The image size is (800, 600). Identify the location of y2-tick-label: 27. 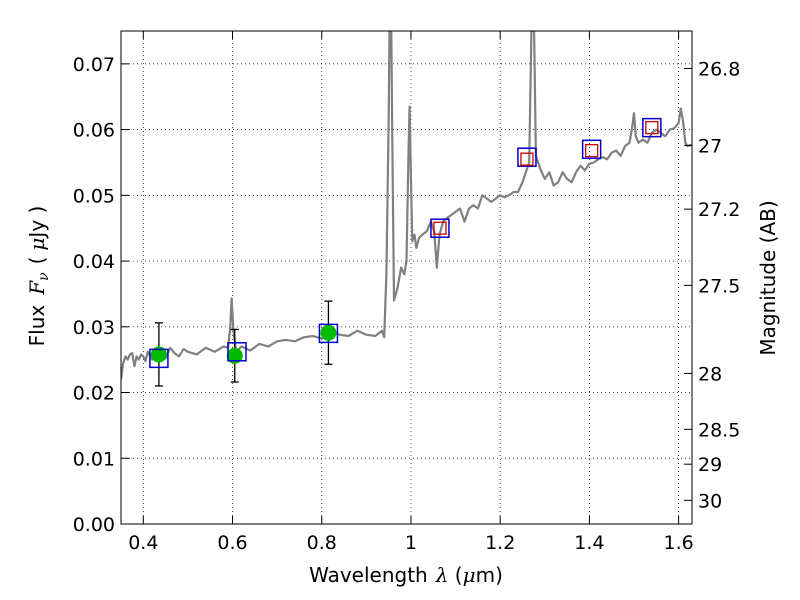
(710, 146).